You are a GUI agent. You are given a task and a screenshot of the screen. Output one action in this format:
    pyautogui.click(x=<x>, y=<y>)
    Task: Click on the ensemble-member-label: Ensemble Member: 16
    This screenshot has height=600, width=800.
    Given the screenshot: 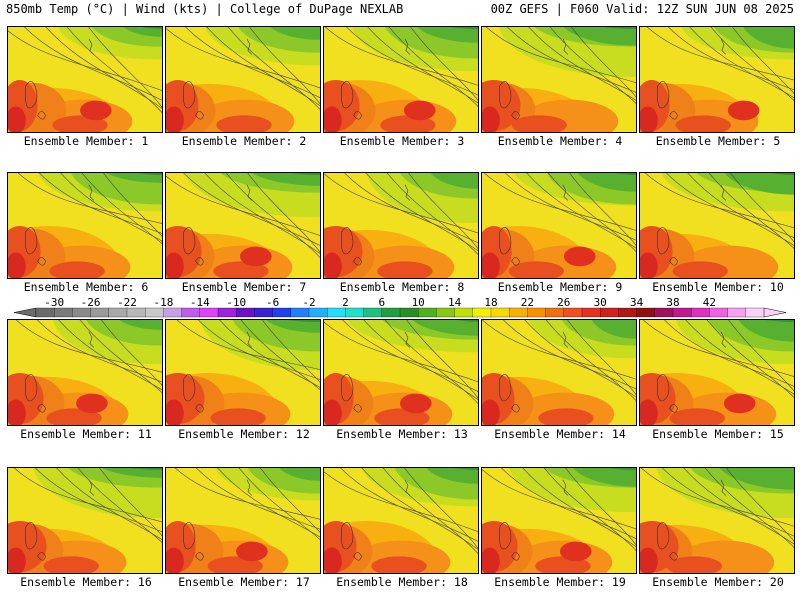 What is the action you would take?
    pyautogui.click(x=86, y=582)
    